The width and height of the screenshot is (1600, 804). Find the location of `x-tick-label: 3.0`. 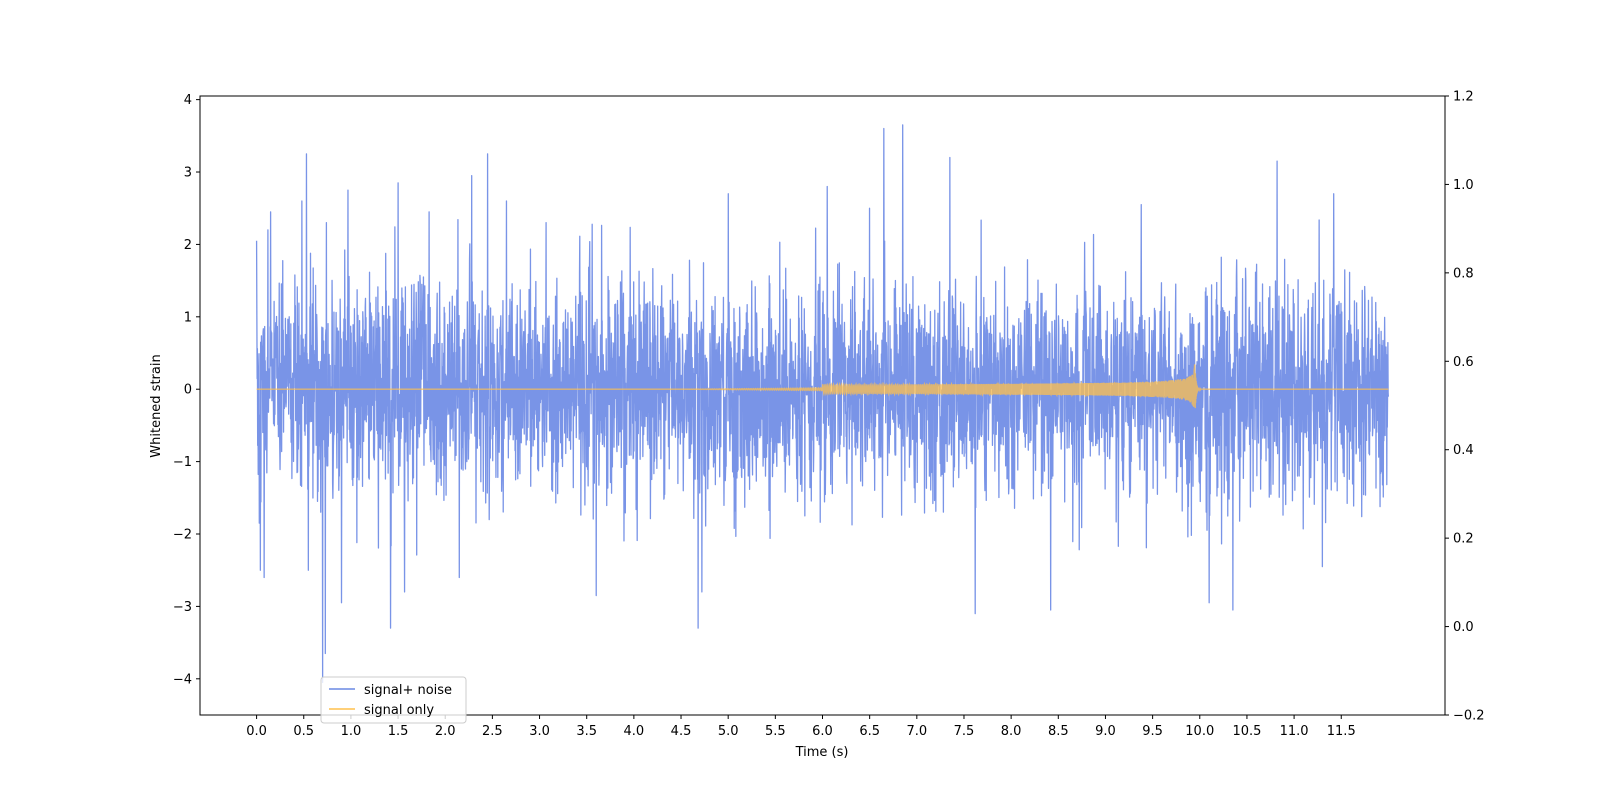

x-tick-label: 3.0 is located at coordinates (539, 731).